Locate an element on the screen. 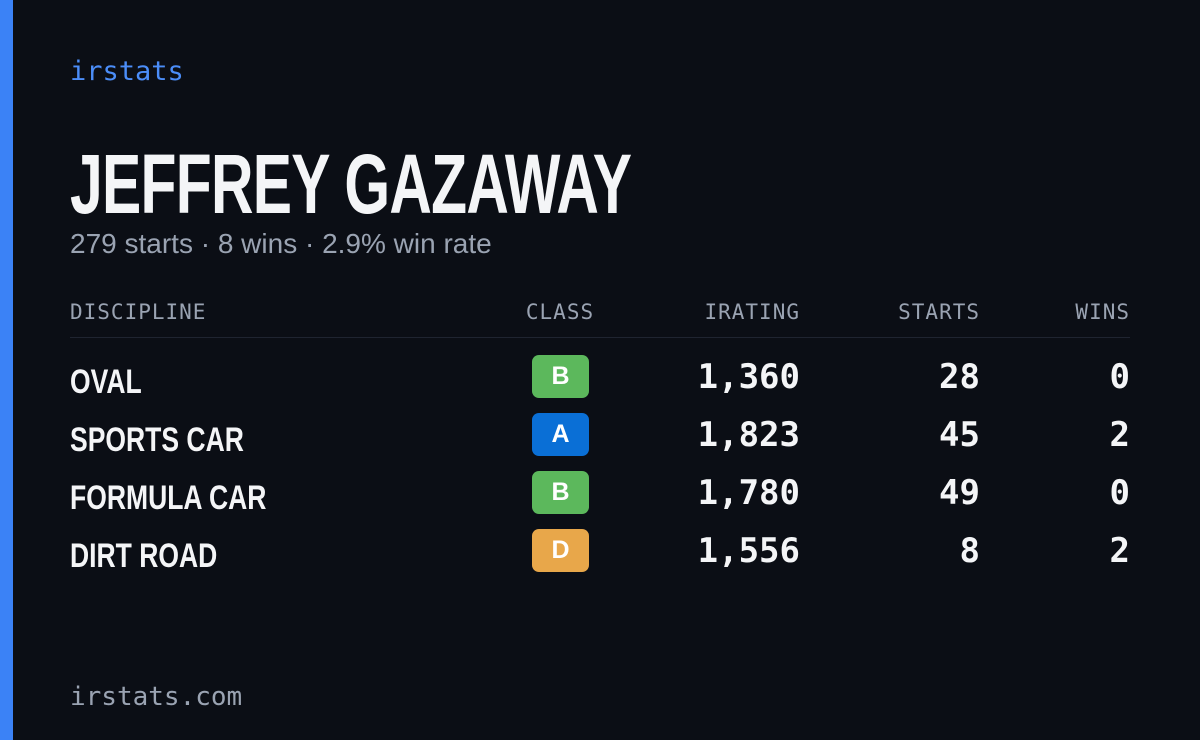  column-header: IRATING is located at coordinates (752, 312).